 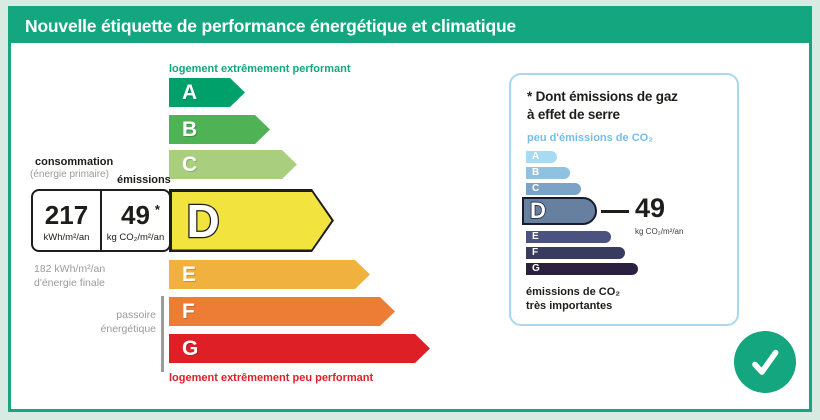 What do you see at coordinates (219, 129) in the screenshot?
I see `energy-class-b-arrow: B` at bounding box center [219, 129].